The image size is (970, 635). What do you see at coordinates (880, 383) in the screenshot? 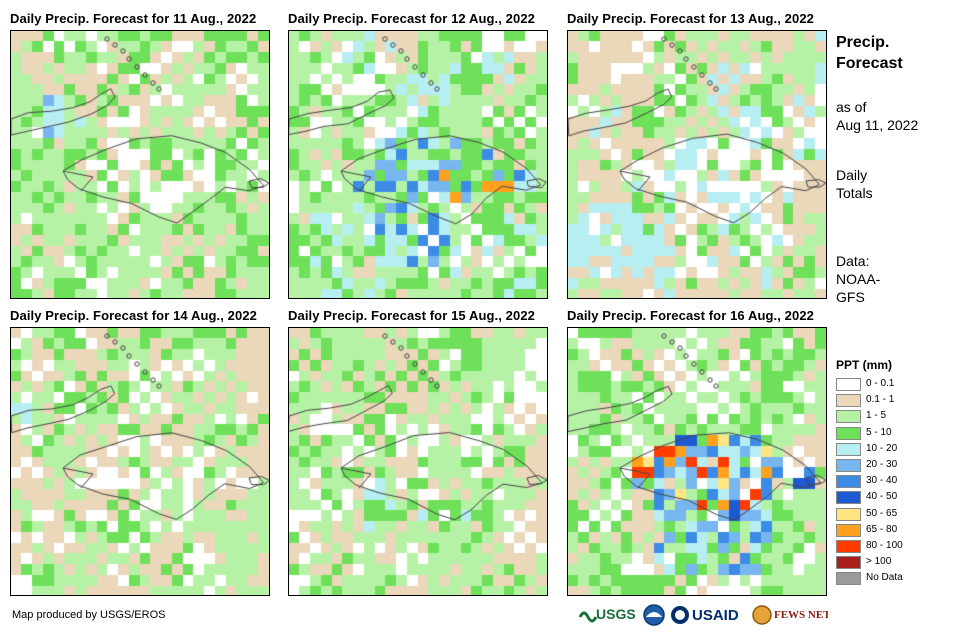
I see `legend-label: 0 - 0.1` at bounding box center [880, 383].